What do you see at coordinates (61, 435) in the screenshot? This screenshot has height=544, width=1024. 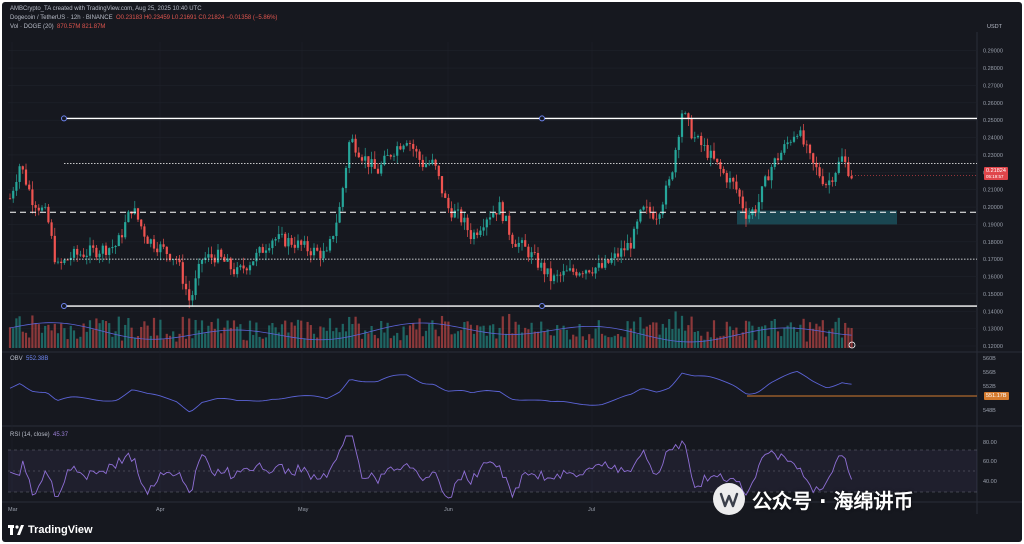 I see `rsi-value: 45.37` at bounding box center [61, 435].